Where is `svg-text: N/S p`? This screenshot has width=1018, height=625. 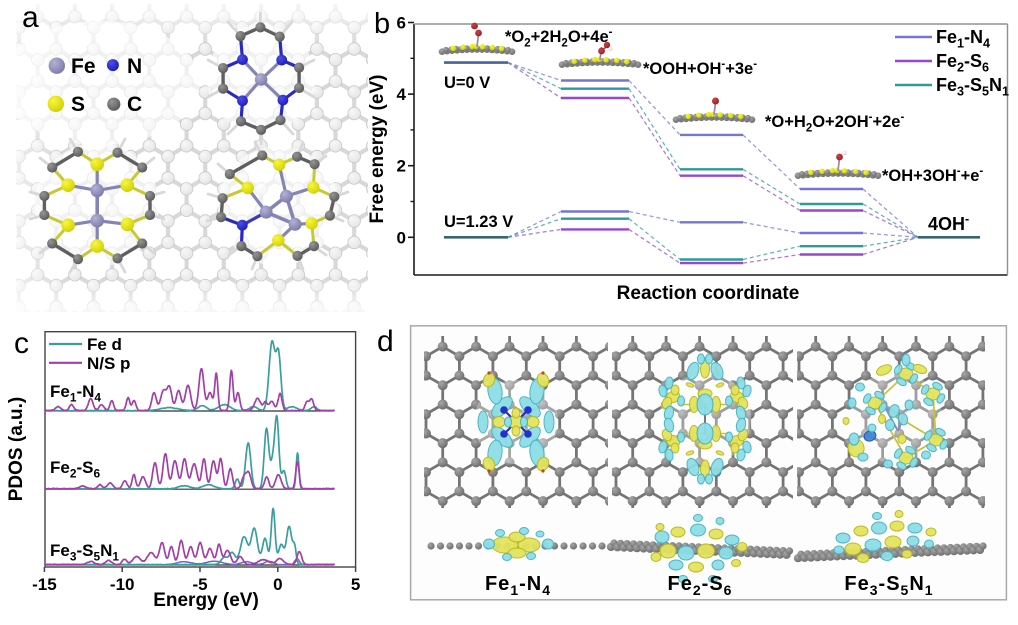 svg-text: N/S p is located at coordinates (108, 363).